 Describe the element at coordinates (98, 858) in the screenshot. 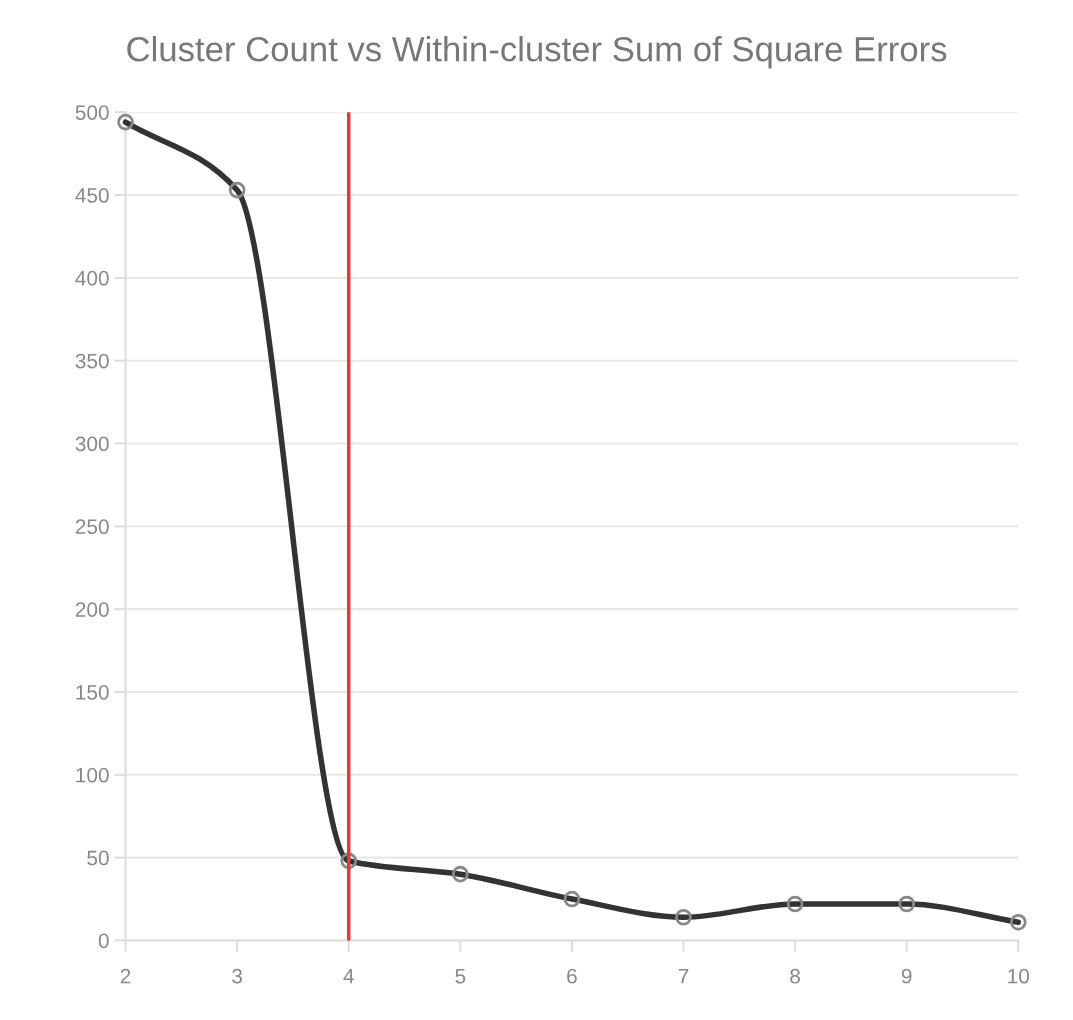

I see `y-tick-label: 50` at that location.